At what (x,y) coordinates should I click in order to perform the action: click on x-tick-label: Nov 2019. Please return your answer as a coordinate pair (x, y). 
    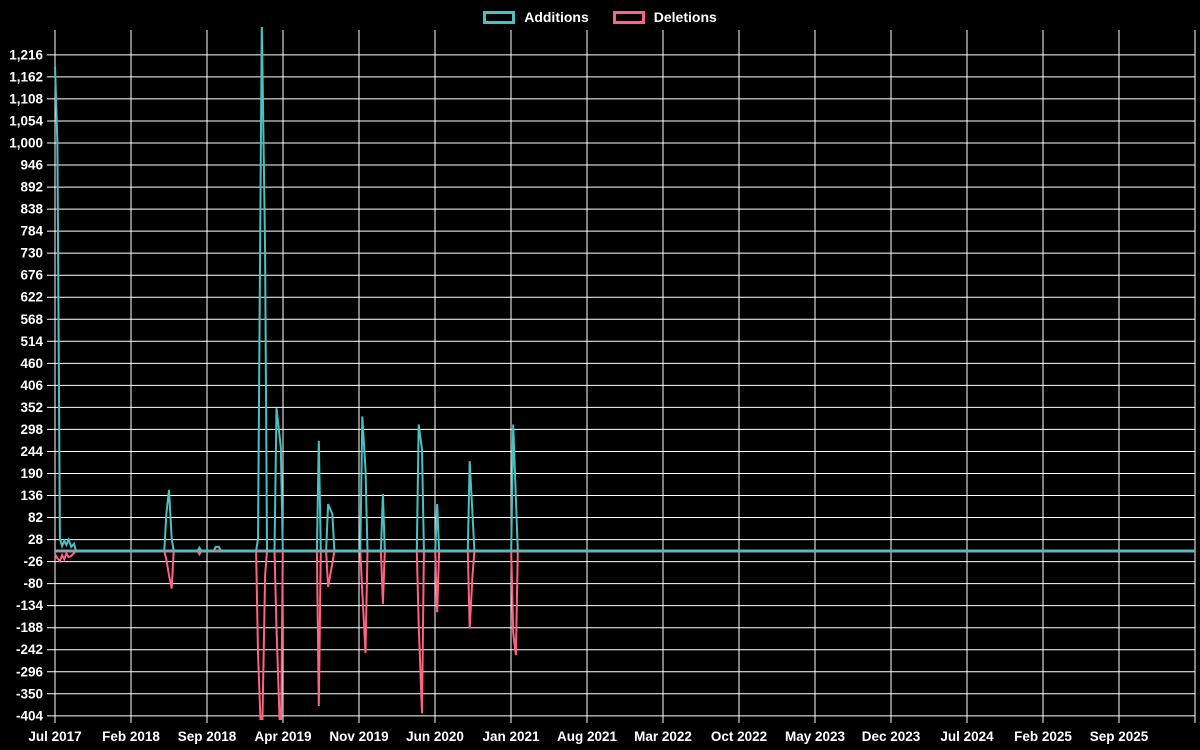
    Looking at the image, I should click on (358, 736).